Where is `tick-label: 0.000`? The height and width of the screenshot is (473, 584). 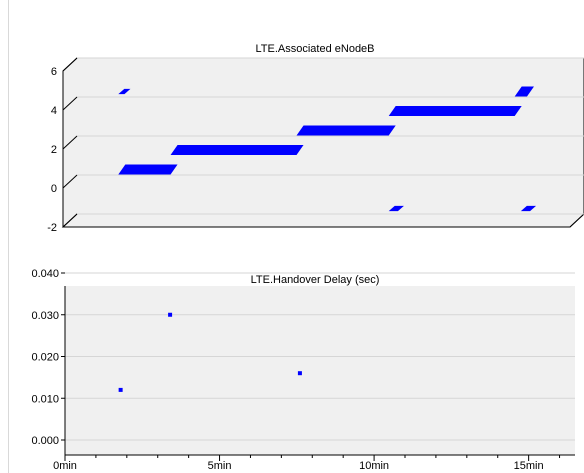
tick-label: 0.000 is located at coordinates (45, 441).